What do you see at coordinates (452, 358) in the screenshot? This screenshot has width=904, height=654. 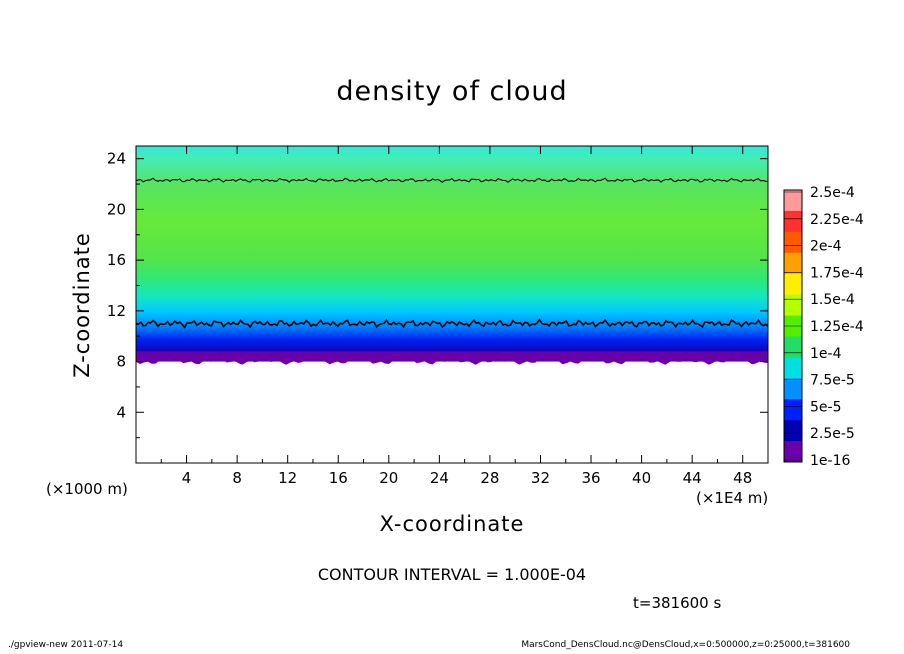 I see `cloud-bottom-edge` at bounding box center [452, 358].